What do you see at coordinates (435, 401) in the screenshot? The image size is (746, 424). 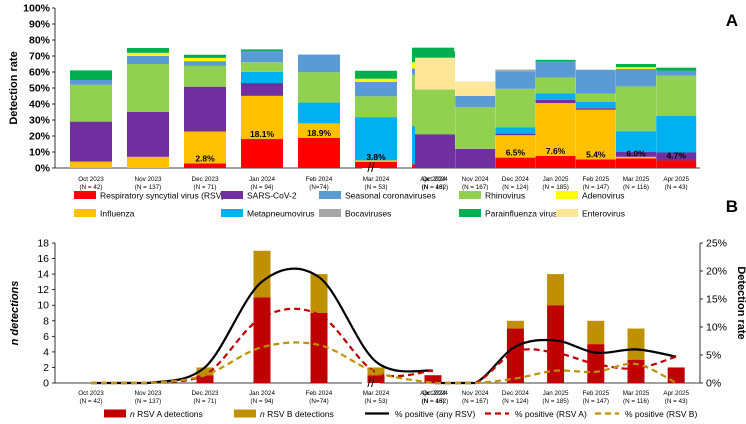 I see `b-x-tick-n: (N = 132)` at bounding box center [435, 401].